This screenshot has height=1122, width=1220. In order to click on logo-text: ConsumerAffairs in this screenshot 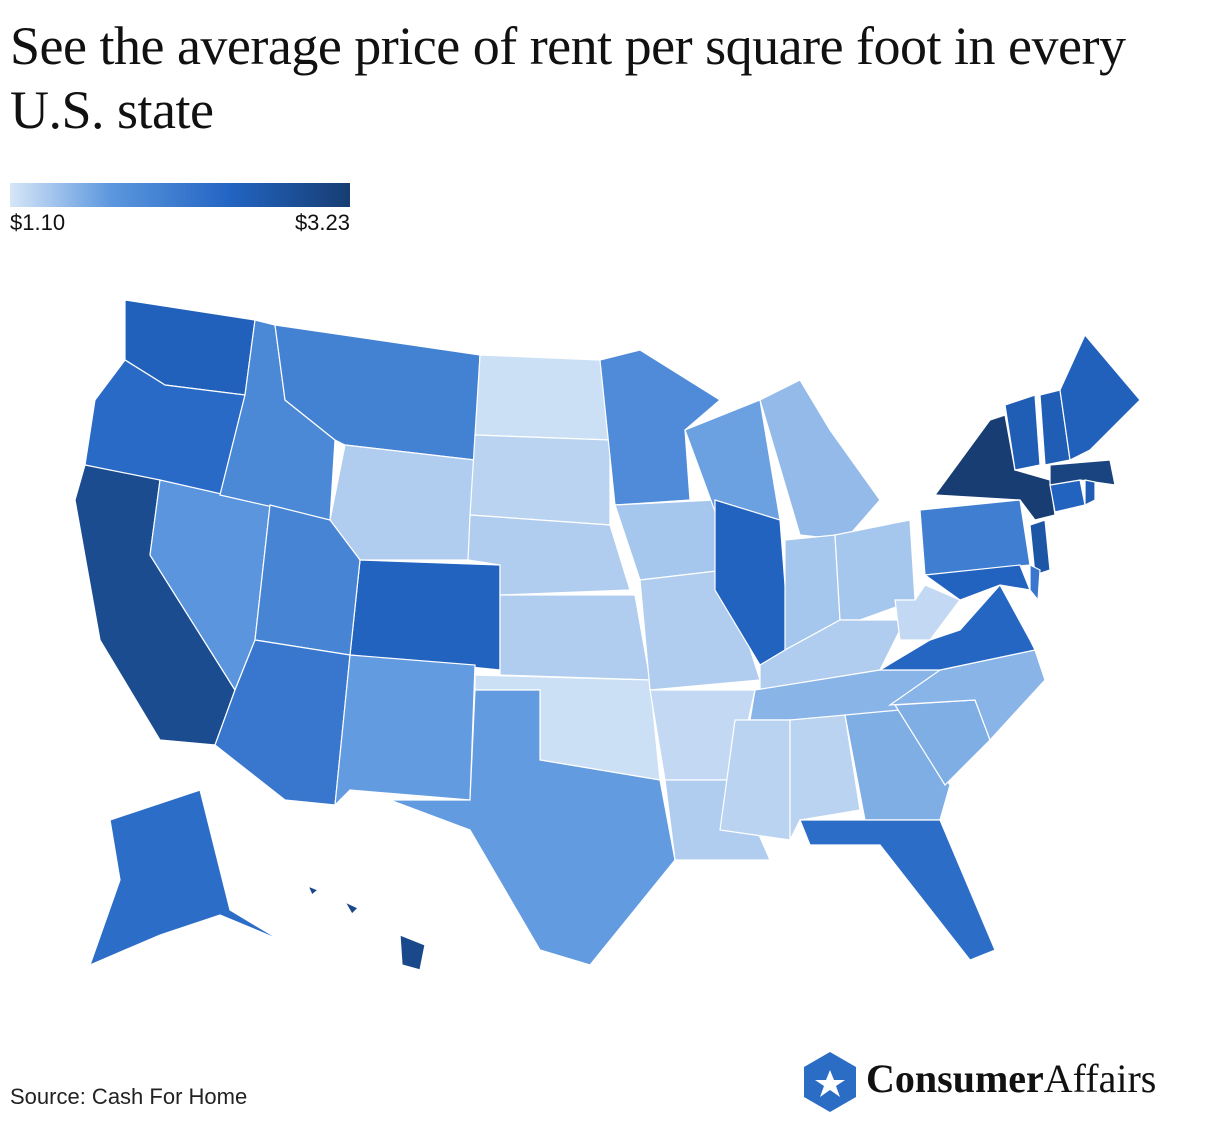, I will do `click(1011, 1078)`.